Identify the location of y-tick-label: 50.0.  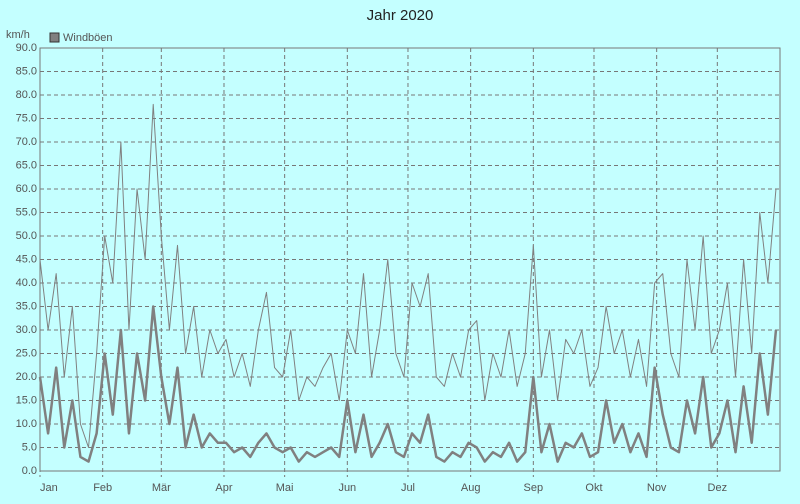
(26, 236).